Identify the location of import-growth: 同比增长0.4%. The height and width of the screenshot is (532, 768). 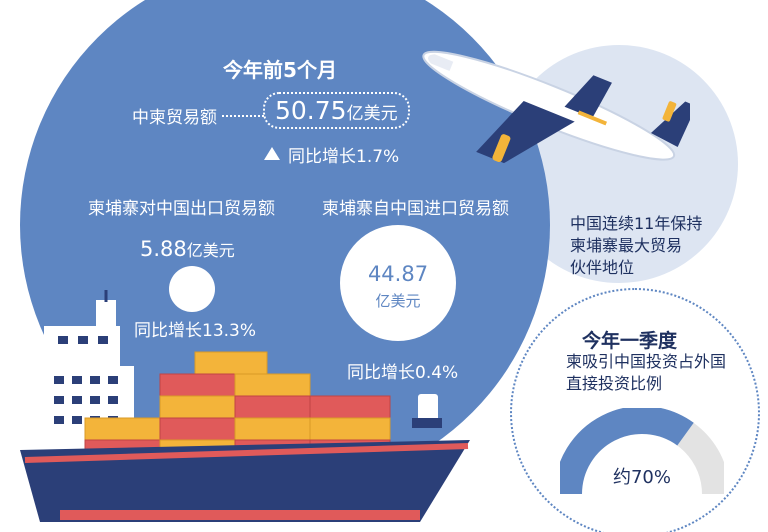
(403, 373).